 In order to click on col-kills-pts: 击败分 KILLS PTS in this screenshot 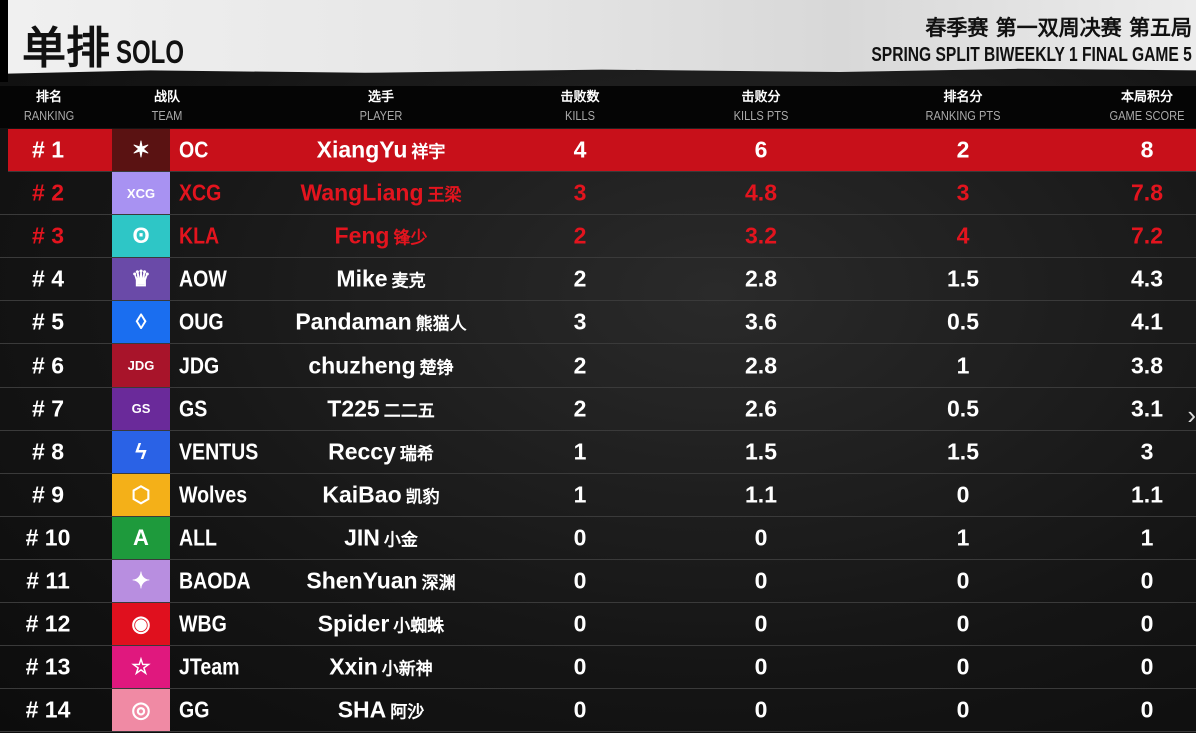, I will do `click(761, 106)`.